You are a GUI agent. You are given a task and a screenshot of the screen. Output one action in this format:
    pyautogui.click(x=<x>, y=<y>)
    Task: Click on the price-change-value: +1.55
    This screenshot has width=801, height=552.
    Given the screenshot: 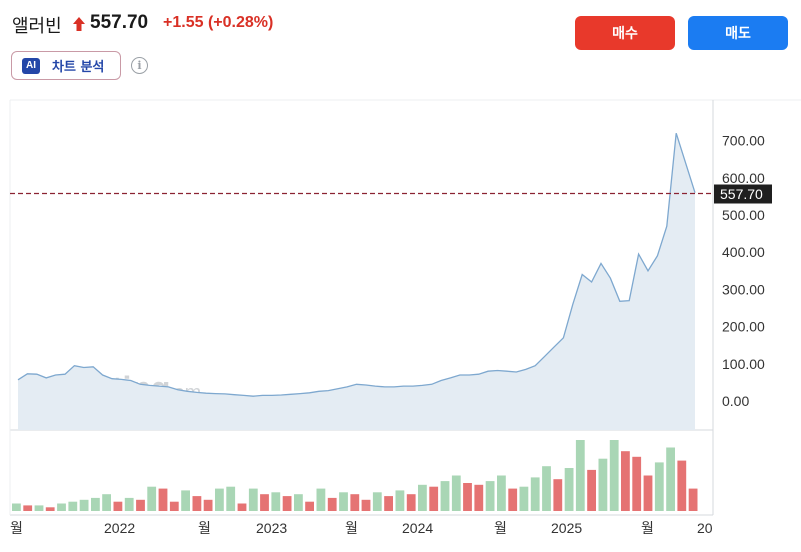 What is the action you would take?
    pyautogui.click(x=183, y=22)
    